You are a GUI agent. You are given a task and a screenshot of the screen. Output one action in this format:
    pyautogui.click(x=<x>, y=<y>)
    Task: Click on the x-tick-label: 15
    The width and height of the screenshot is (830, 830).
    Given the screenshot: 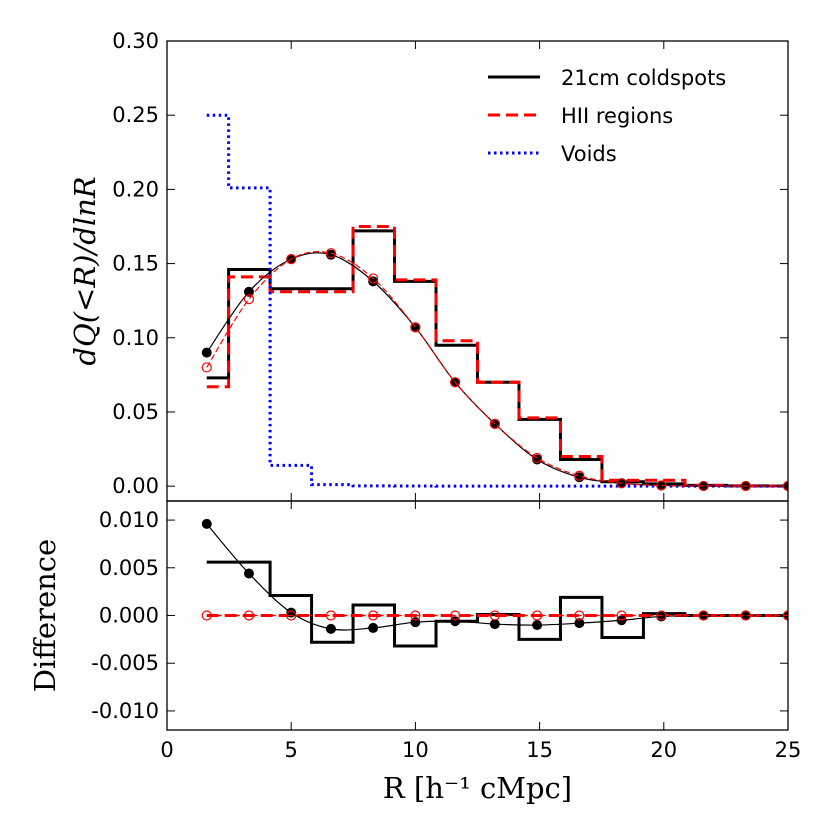 What is the action you would take?
    pyautogui.click(x=539, y=750)
    